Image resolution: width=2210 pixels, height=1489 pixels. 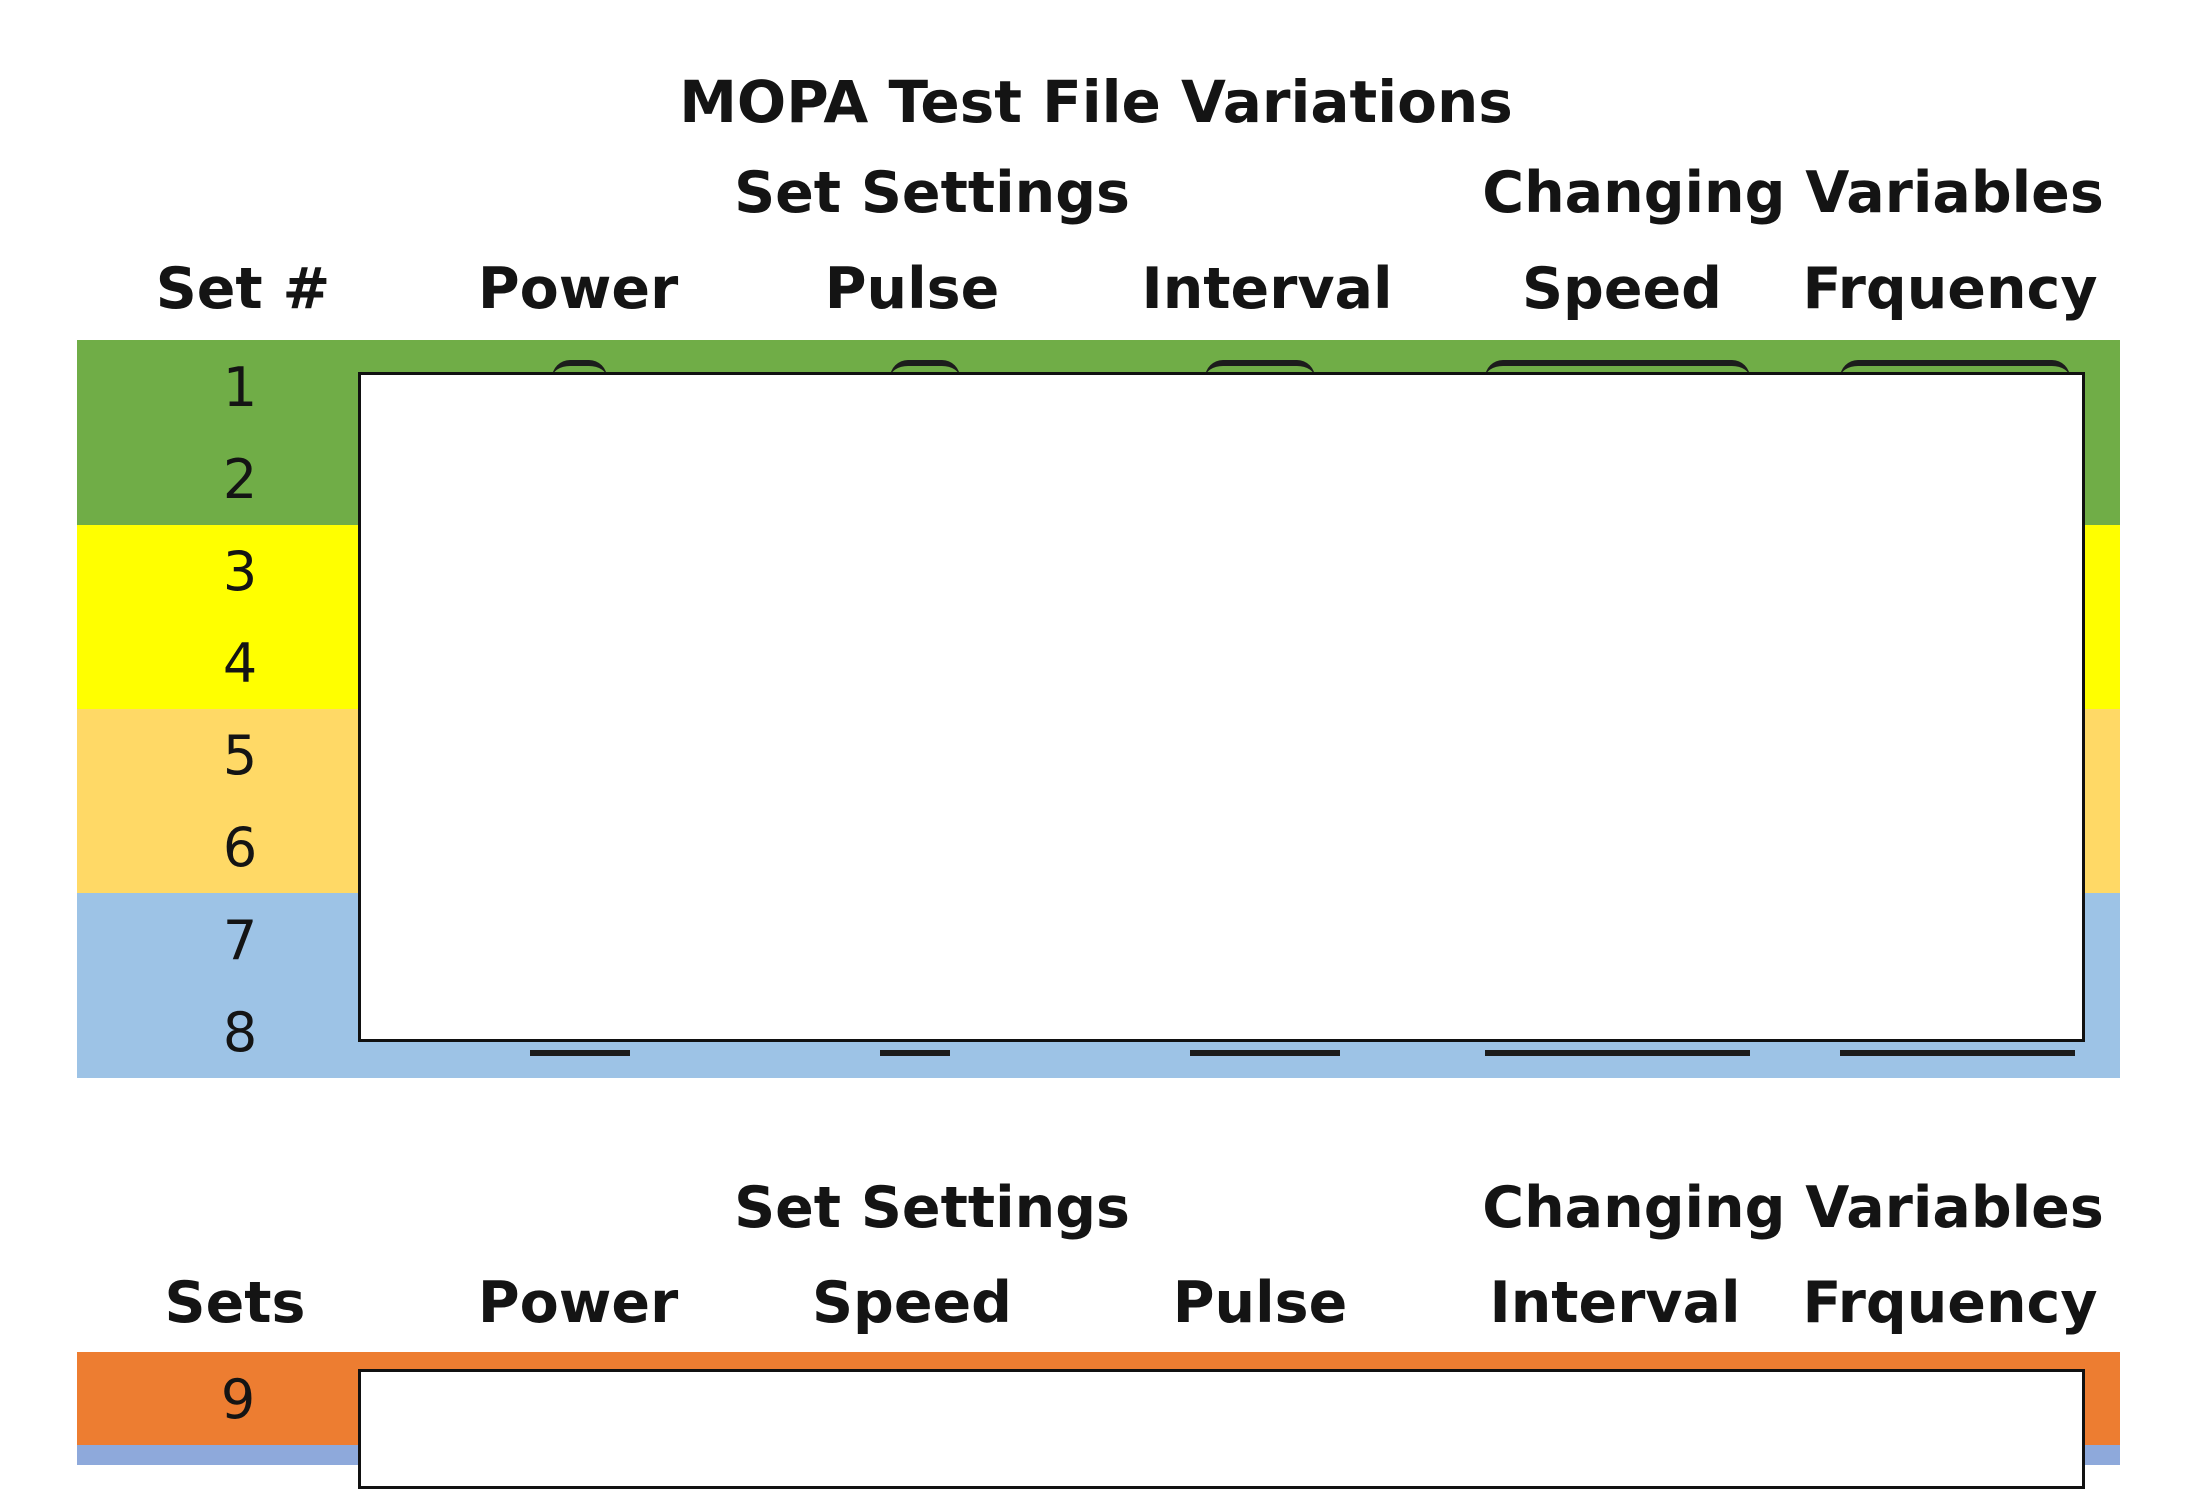 I want to click on table-row-set-number: 1, so click(x=240, y=387).